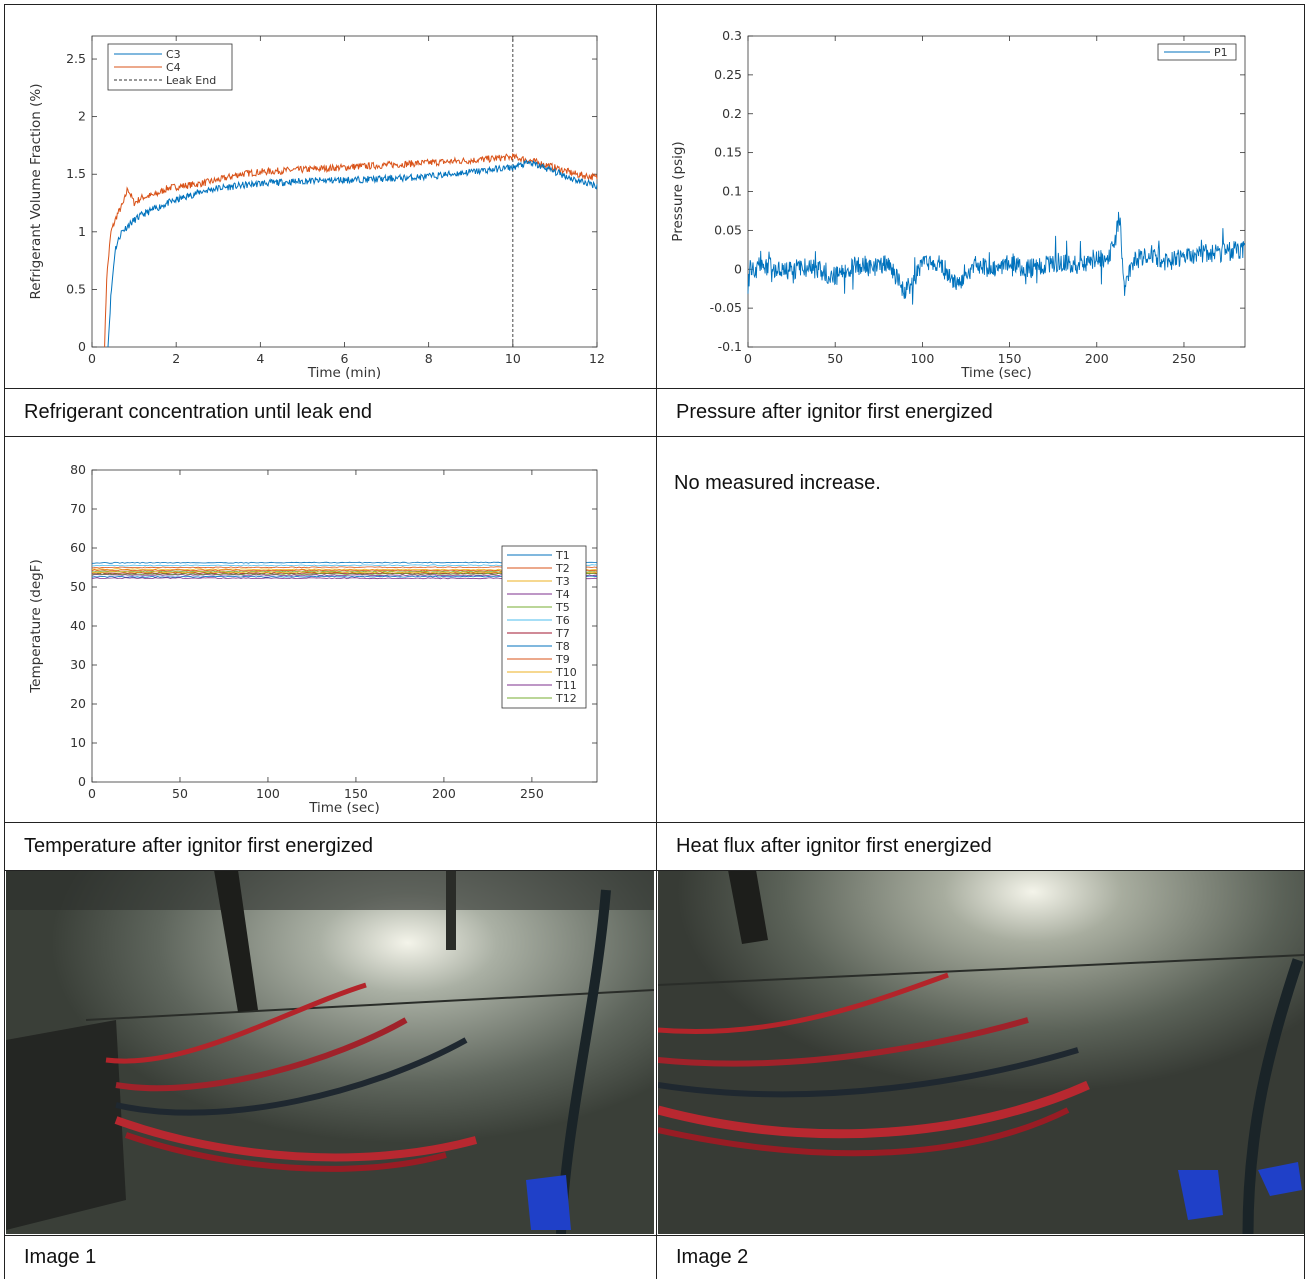  Describe the element at coordinates (566, 685) in the screenshot. I see `legend-label: T11` at that location.